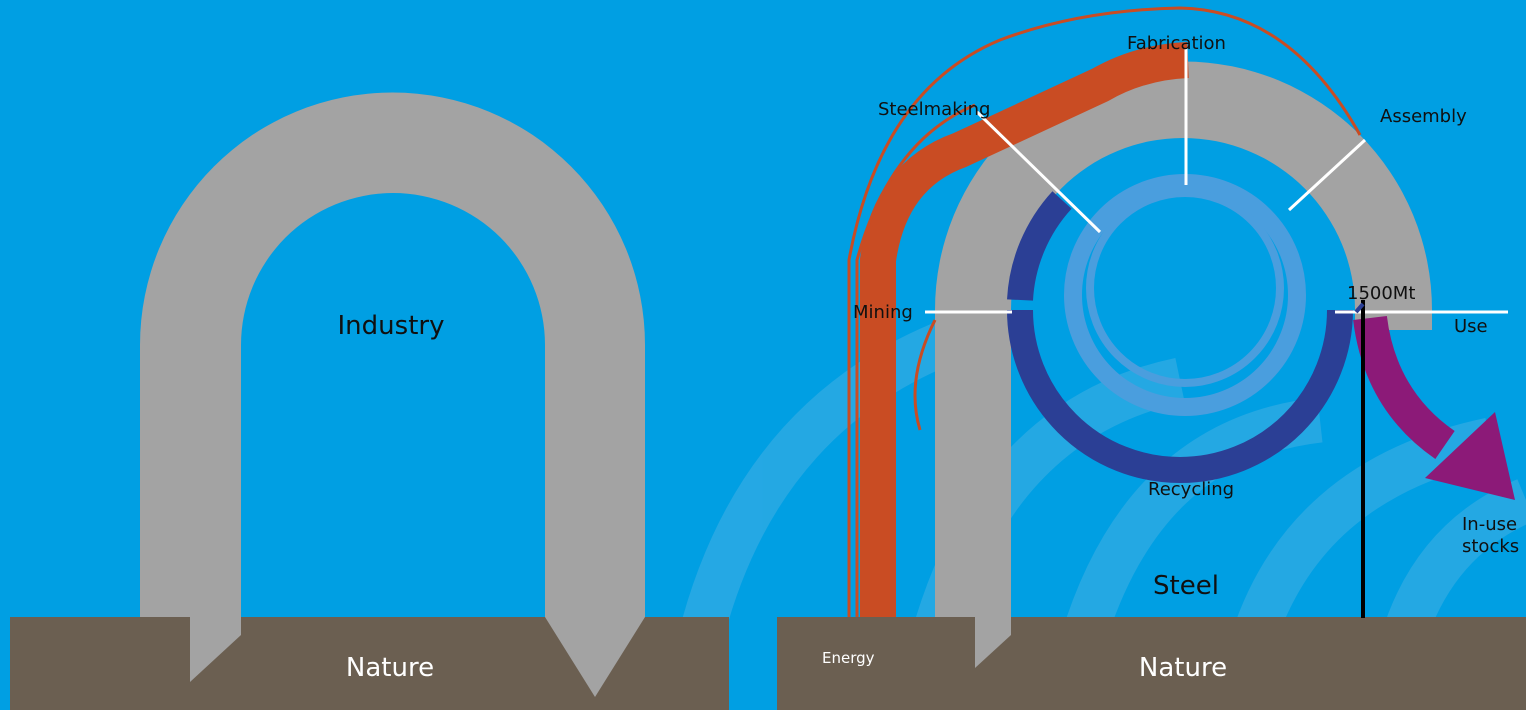  Describe the element at coordinates (1471, 326) in the screenshot. I see `use-label: Use` at that location.